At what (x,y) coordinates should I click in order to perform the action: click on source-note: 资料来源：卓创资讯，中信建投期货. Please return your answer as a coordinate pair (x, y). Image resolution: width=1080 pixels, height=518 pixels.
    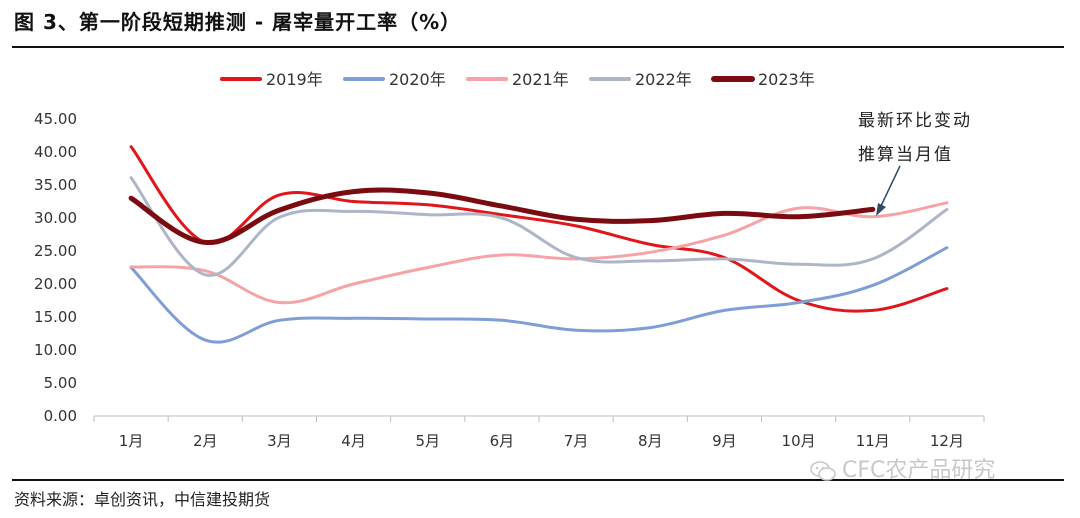
    Looking at the image, I should click on (142, 499).